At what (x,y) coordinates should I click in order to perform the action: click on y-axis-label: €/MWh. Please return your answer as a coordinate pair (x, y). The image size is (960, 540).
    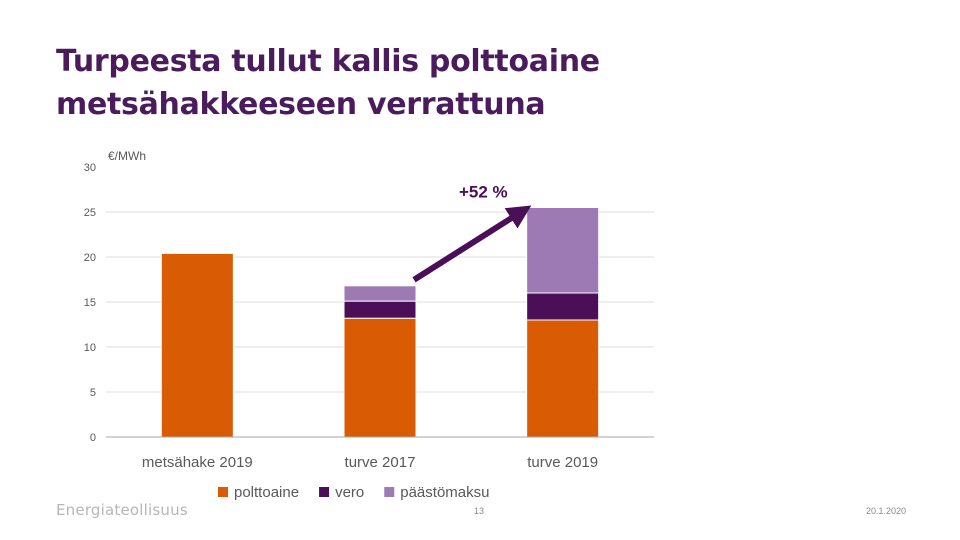
    Looking at the image, I should click on (127, 156).